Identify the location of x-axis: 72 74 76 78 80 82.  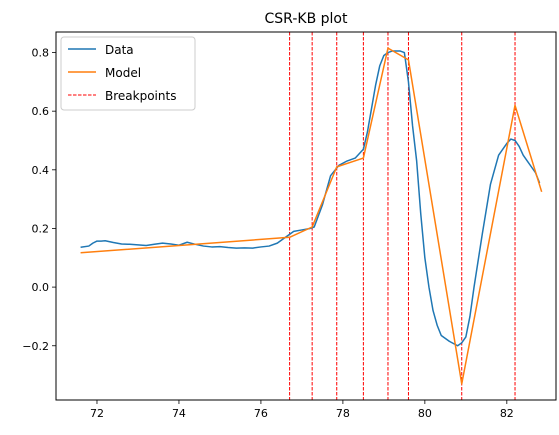
(302, 410).